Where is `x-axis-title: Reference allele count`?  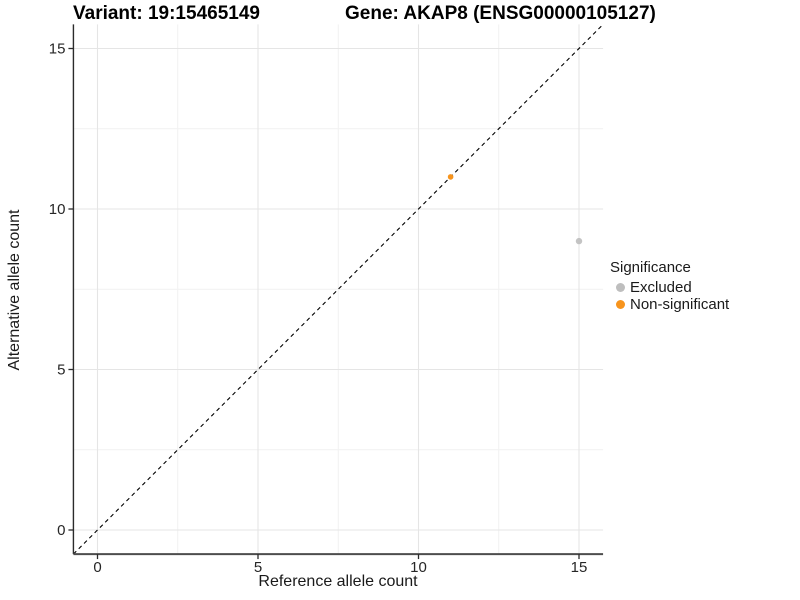
x-axis-title: Reference allele count is located at coordinates (338, 581).